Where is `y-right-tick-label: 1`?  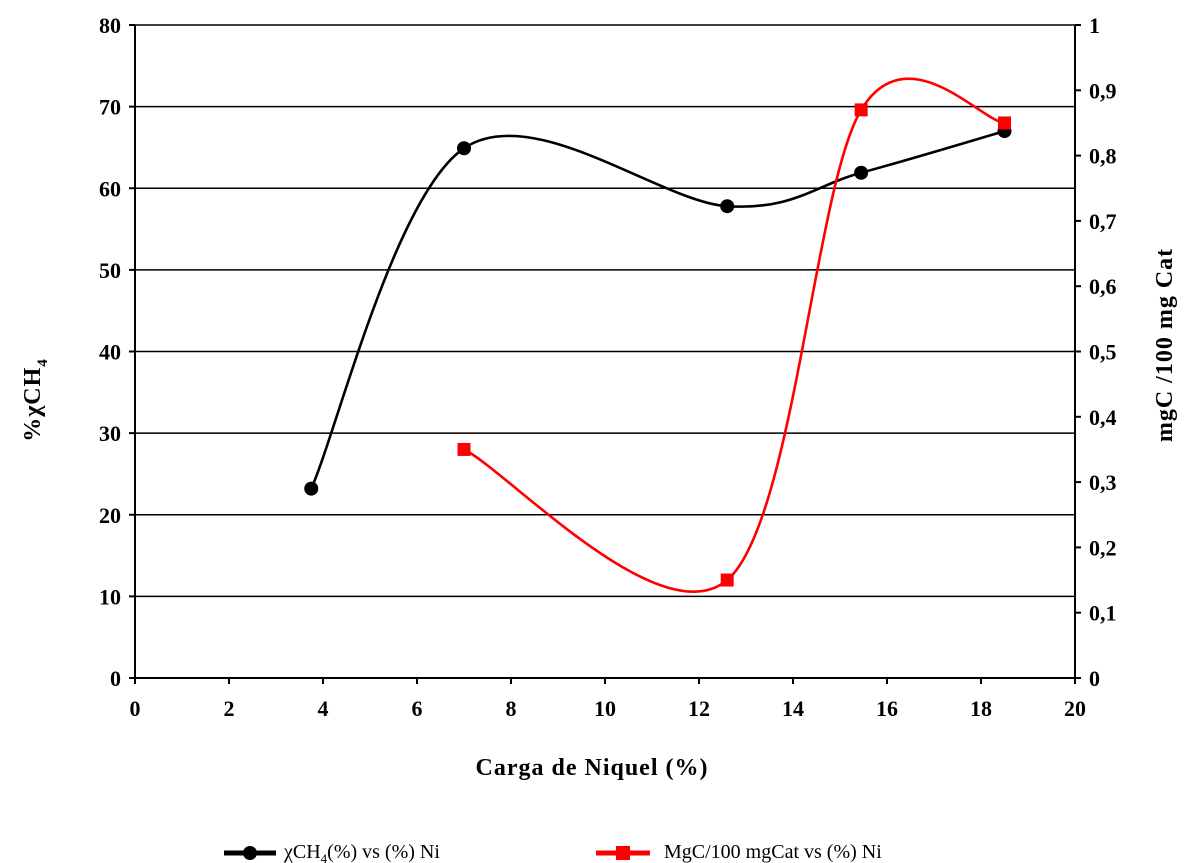 y-right-tick-label: 1 is located at coordinates (1094, 25).